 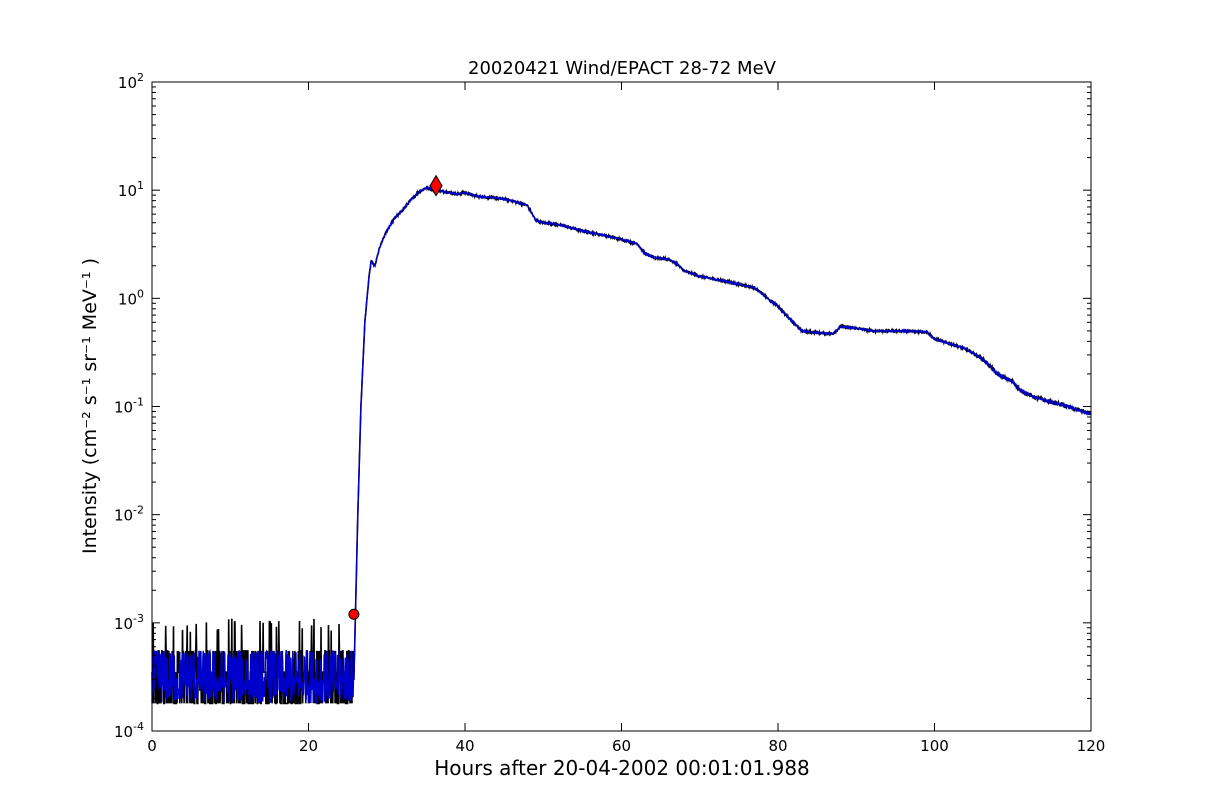 What do you see at coordinates (777, 746) in the screenshot?
I see `x-tick-label-4: 80` at bounding box center [777, 746].